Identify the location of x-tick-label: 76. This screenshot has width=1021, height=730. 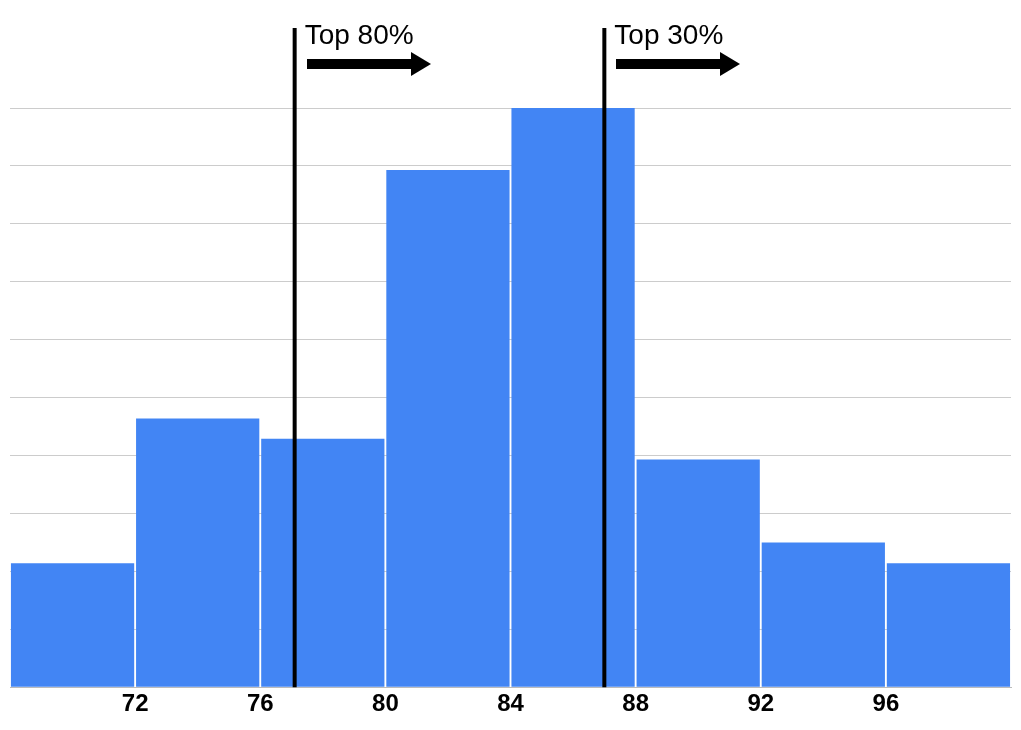
(260, 703).